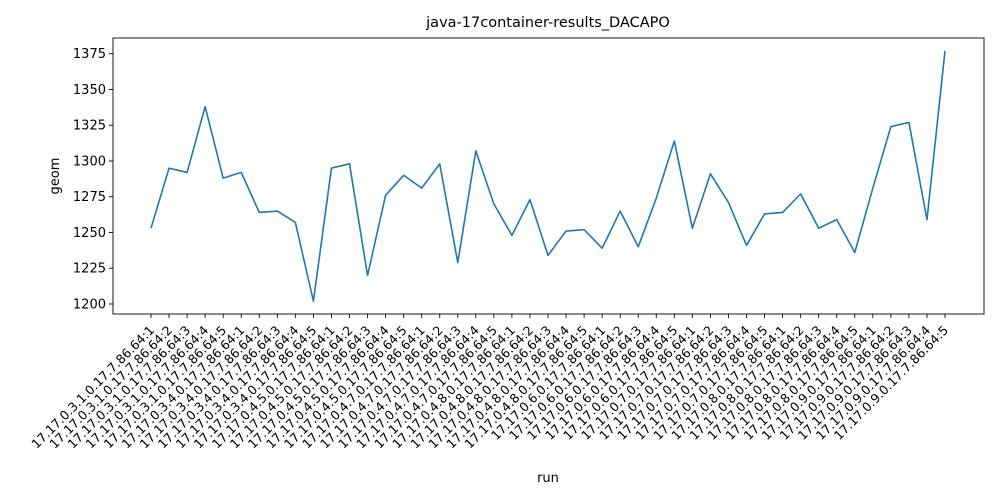 The height and width of the screenshot is (500, 1000). What do you see at coordinates (89, 233) in the screenshot?
I see `y-tick-label: 1250` at bounding box center [89, 233].